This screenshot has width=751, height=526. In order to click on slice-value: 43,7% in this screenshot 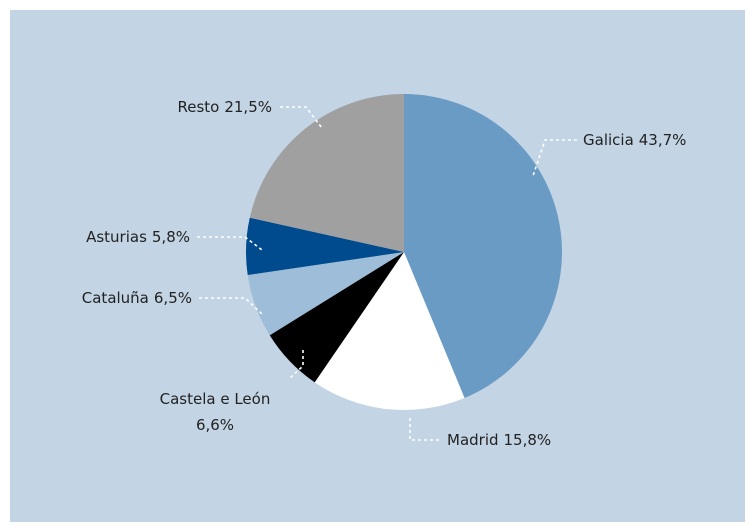, I will do `click(663, 140)`.